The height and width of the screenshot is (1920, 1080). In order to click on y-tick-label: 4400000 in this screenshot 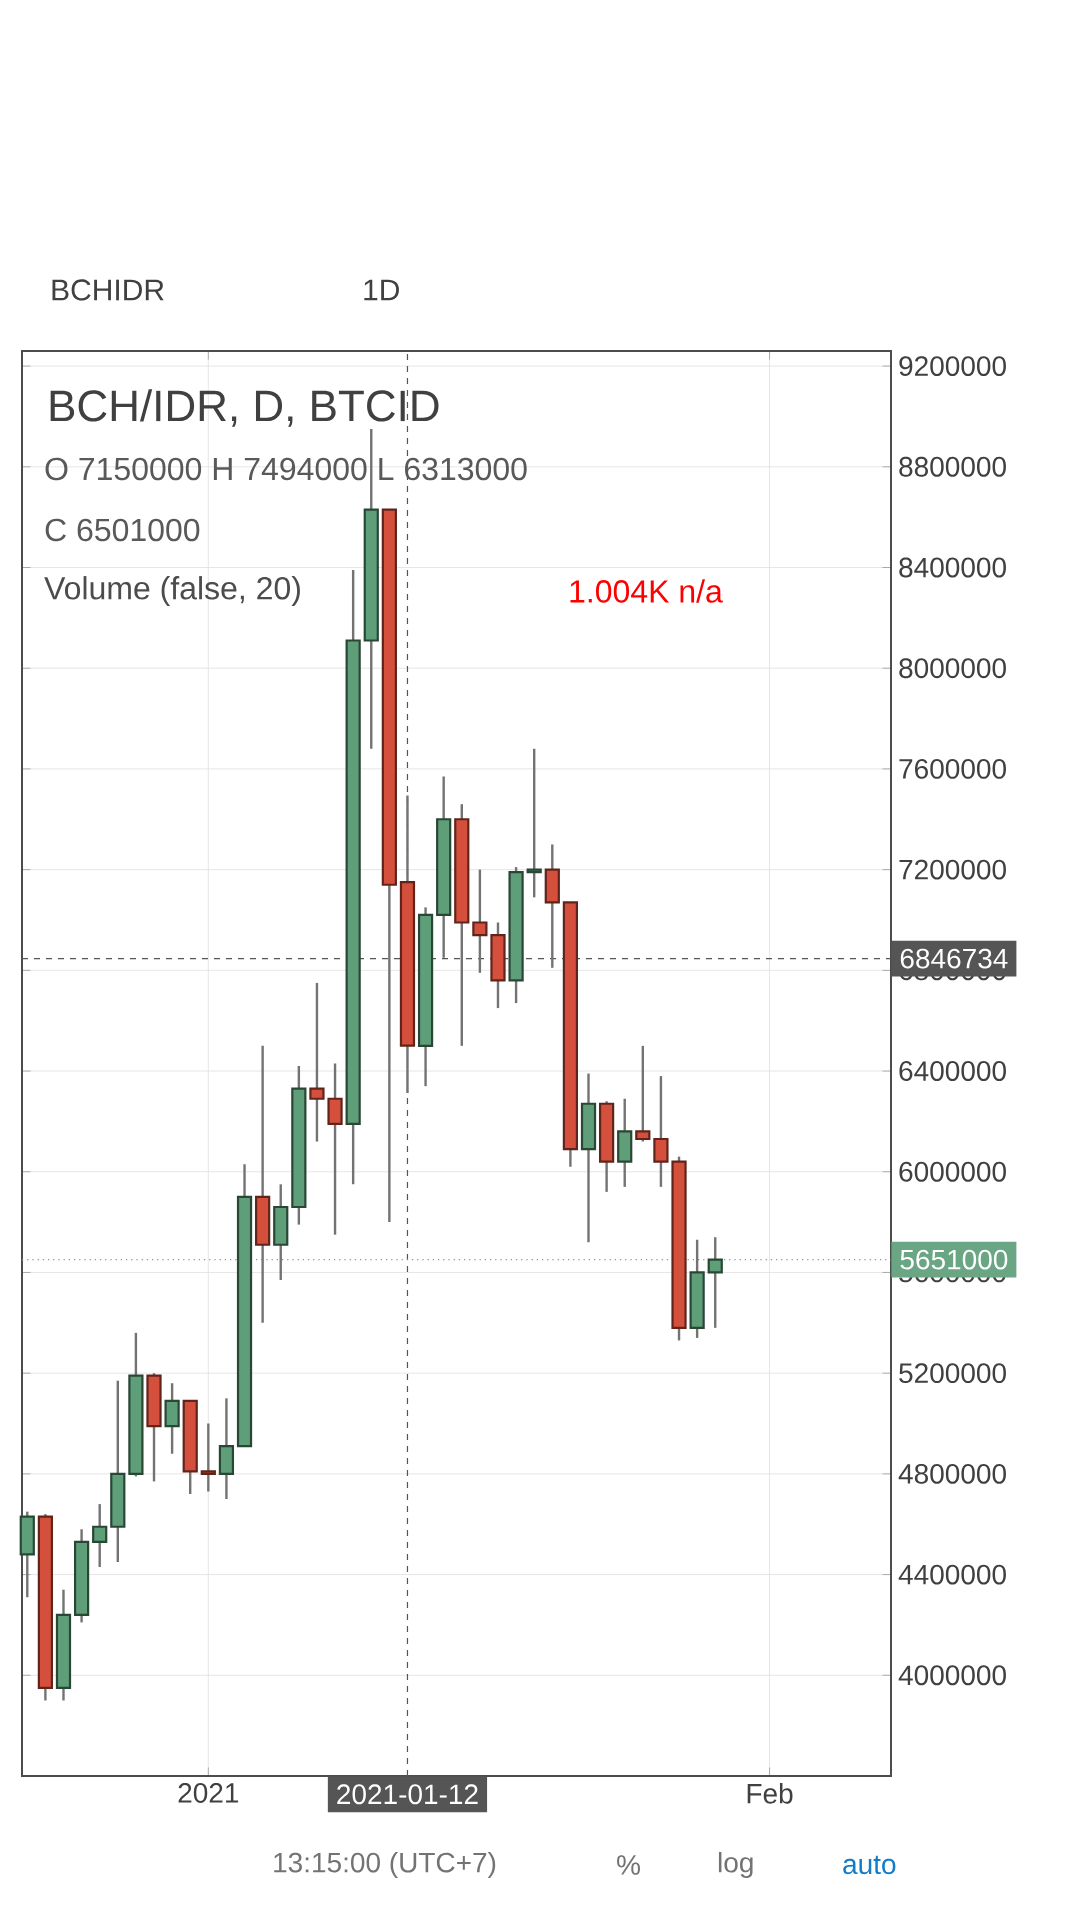, I will do `click(952, 1574)`.